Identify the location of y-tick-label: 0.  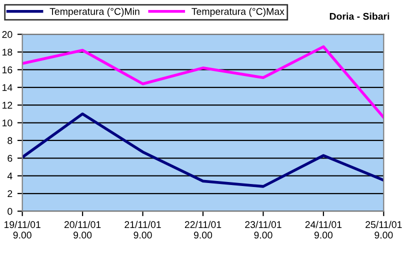
(10, 211).